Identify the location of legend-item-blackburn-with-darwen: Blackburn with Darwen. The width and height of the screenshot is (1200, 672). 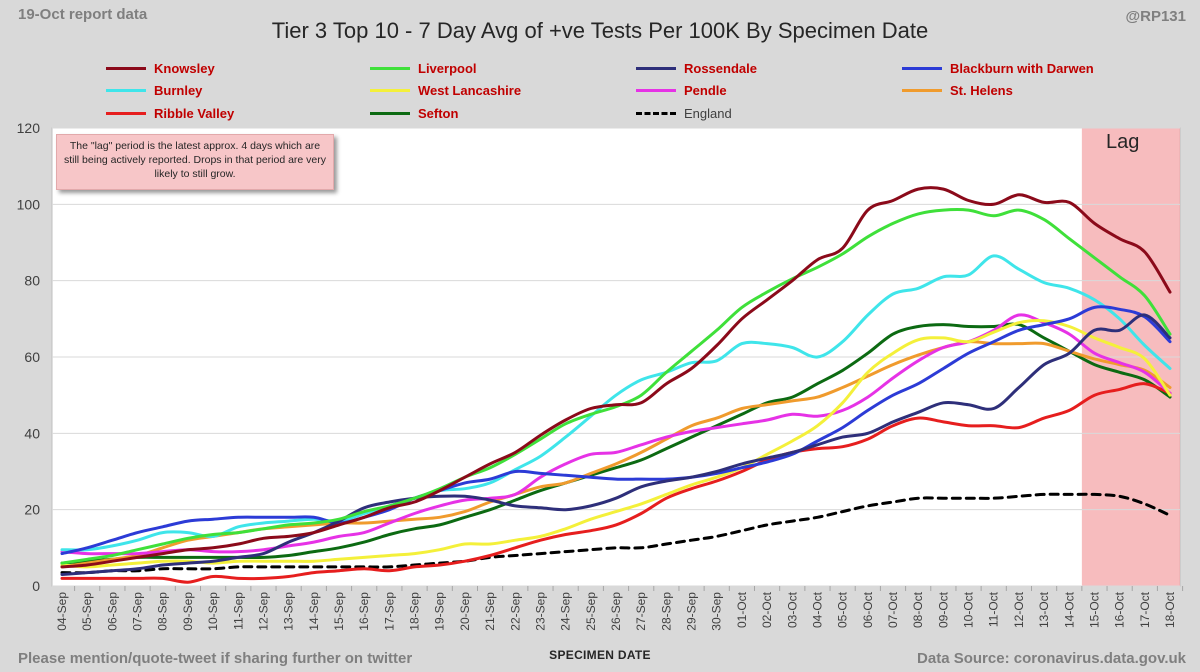
(998, 68).